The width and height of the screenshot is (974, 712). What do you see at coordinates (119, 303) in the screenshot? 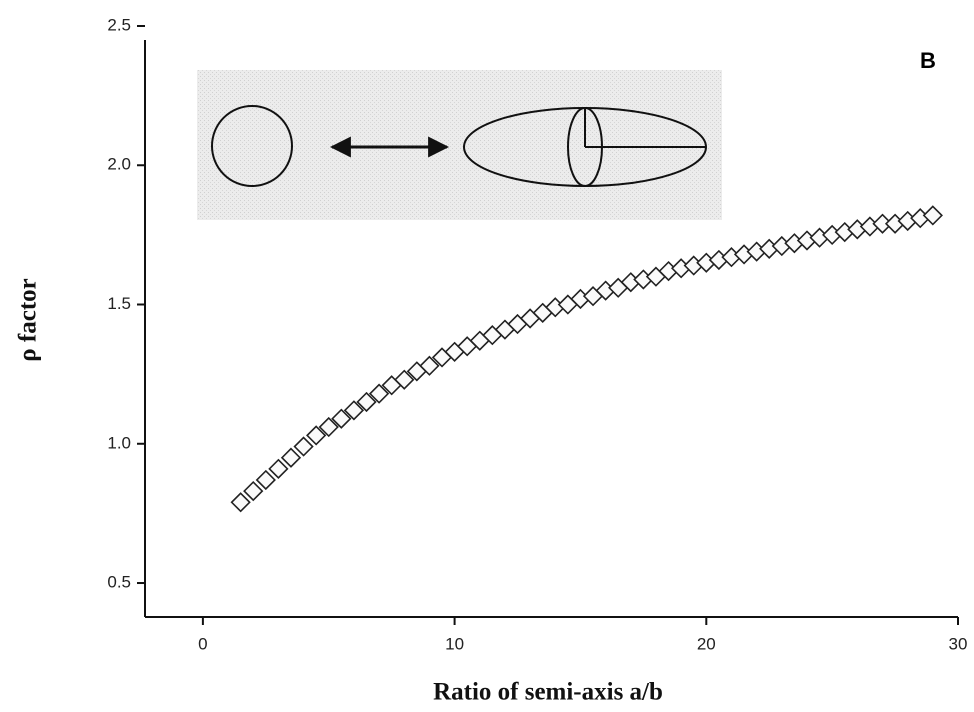
I see `y-tick-label: 1.5` at bounding box center [119, 303].